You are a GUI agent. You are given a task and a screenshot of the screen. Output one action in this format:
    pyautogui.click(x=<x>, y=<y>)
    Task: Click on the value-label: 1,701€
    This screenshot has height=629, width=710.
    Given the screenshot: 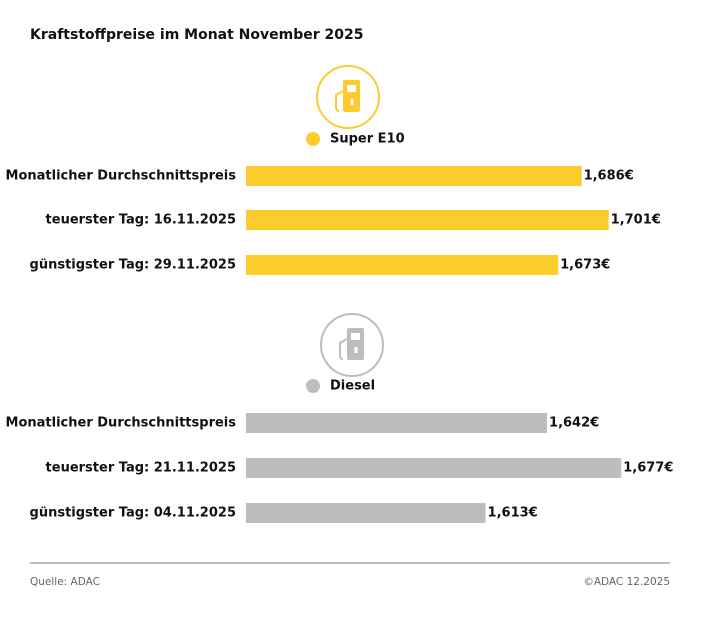 What is the action you would take?
    pyautogui.click(x=636, y=220)
    